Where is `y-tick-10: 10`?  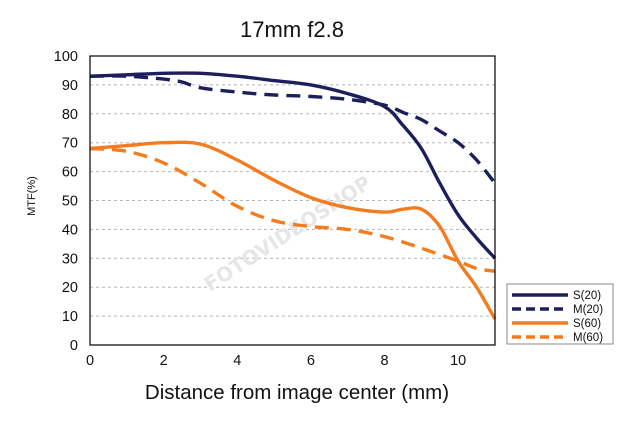
y-tick-10: 10 is located at coordinates (70, 317).